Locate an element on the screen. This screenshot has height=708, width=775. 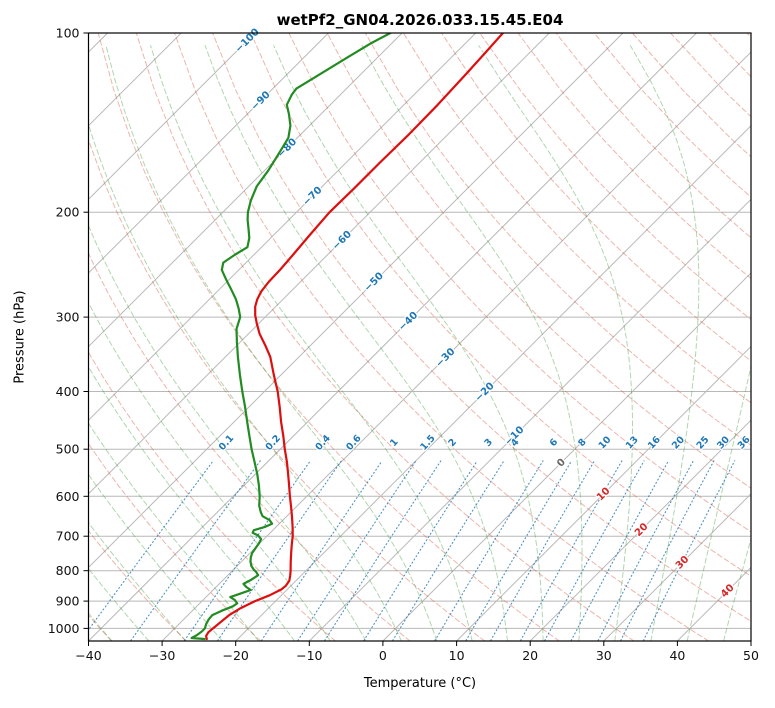
x-tick-labels: −40 −30 −20 −10 0 10 20 30 40 50 is located at coordinates (417, 652).